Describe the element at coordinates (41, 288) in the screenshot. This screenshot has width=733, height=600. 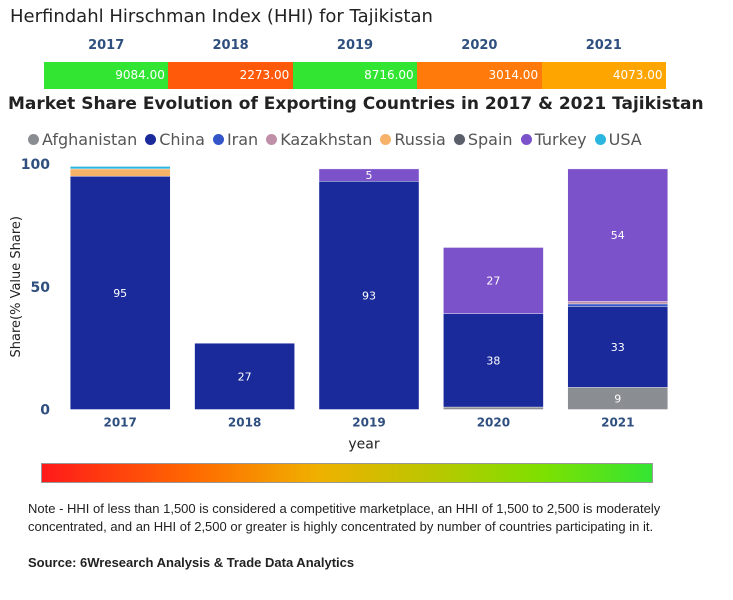
I see `y-tick-label: 50` at that location.